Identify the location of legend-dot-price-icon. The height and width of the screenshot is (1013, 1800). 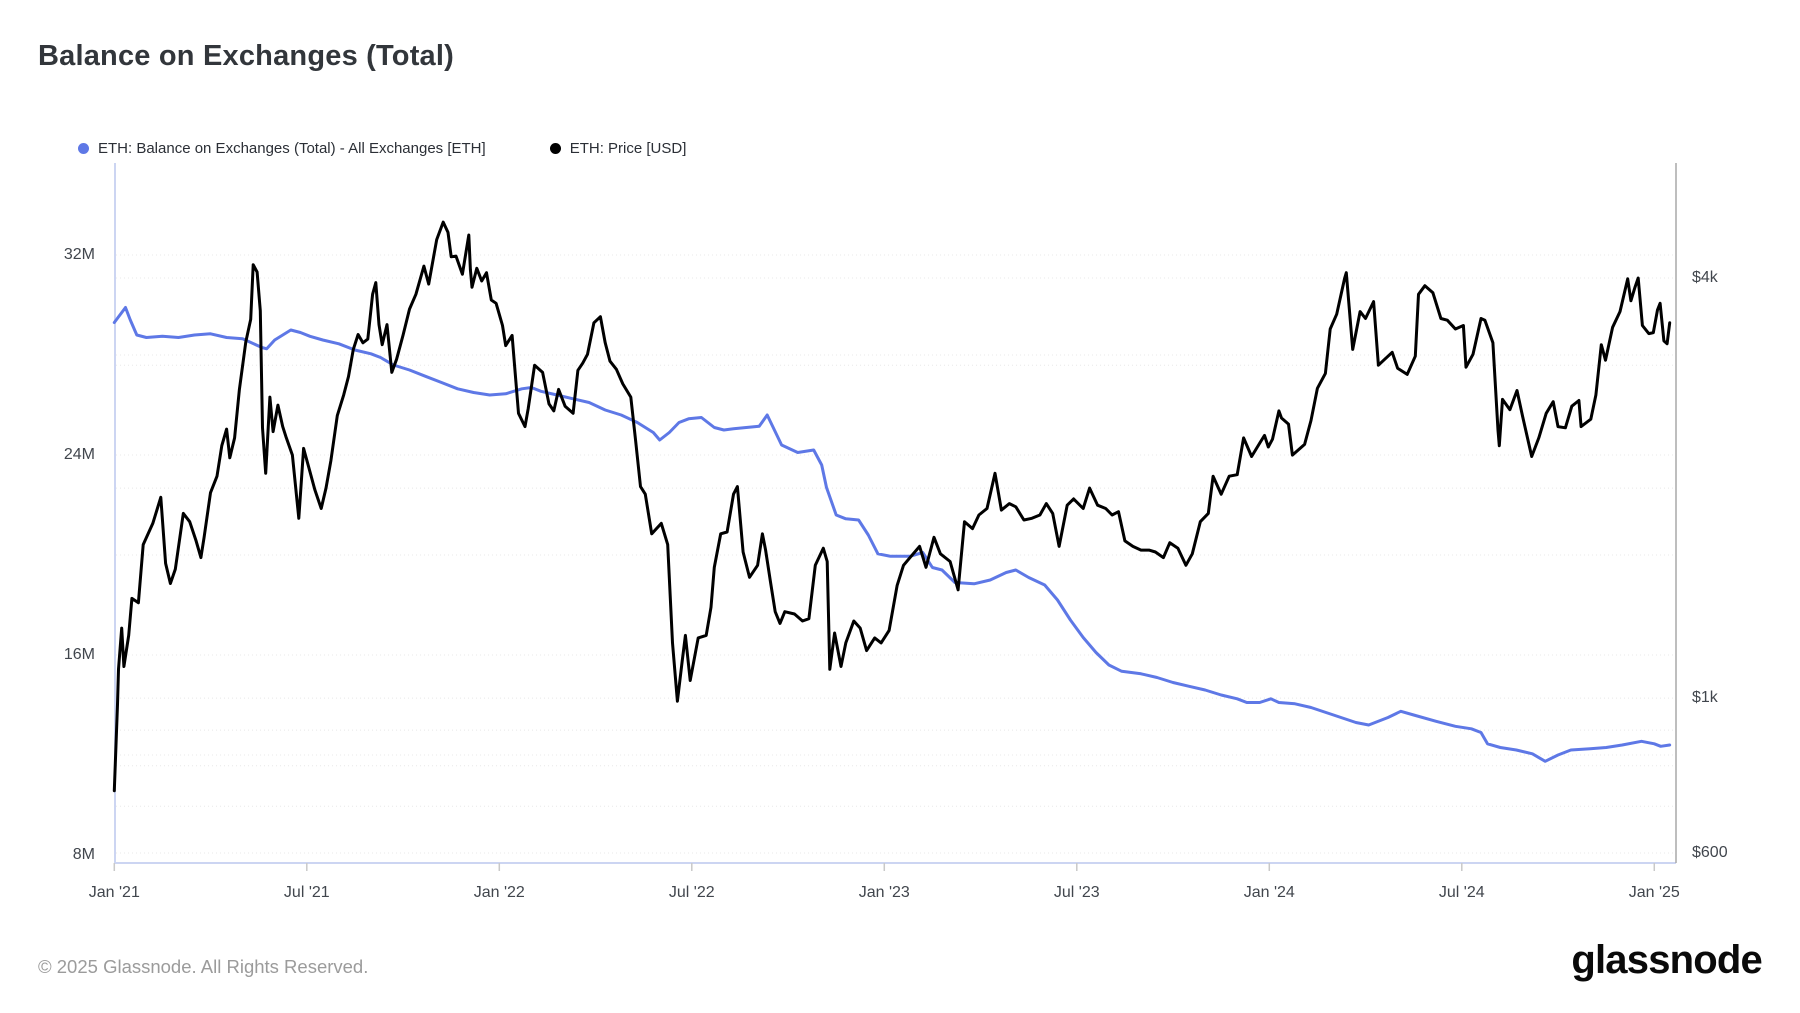
(555, 148).